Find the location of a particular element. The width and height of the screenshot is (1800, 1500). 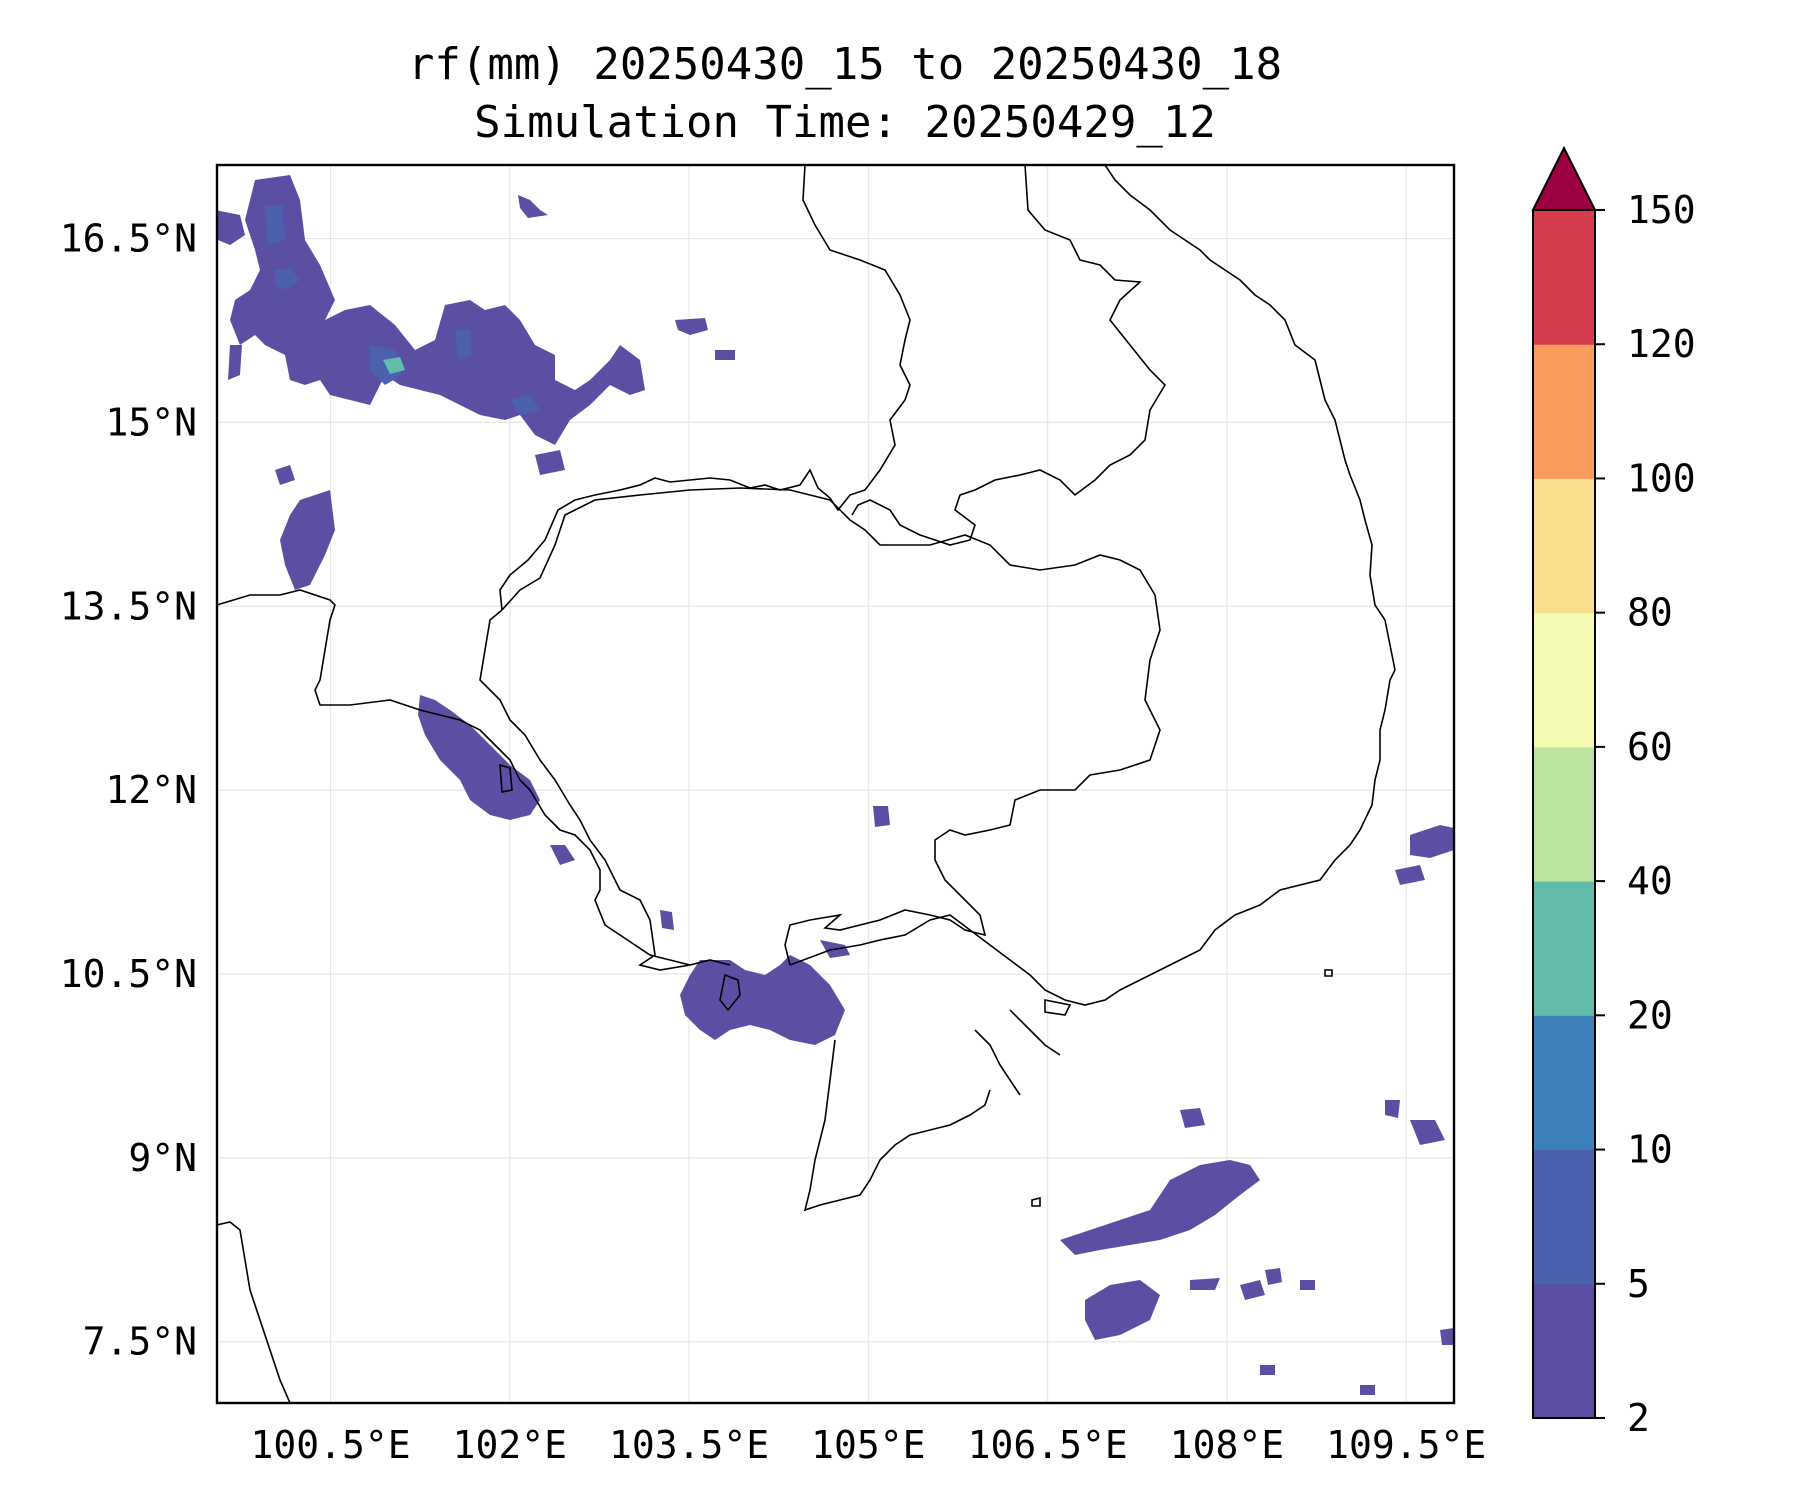

colorbar-tick-label: 150 is located at coordinates (1661, 210).